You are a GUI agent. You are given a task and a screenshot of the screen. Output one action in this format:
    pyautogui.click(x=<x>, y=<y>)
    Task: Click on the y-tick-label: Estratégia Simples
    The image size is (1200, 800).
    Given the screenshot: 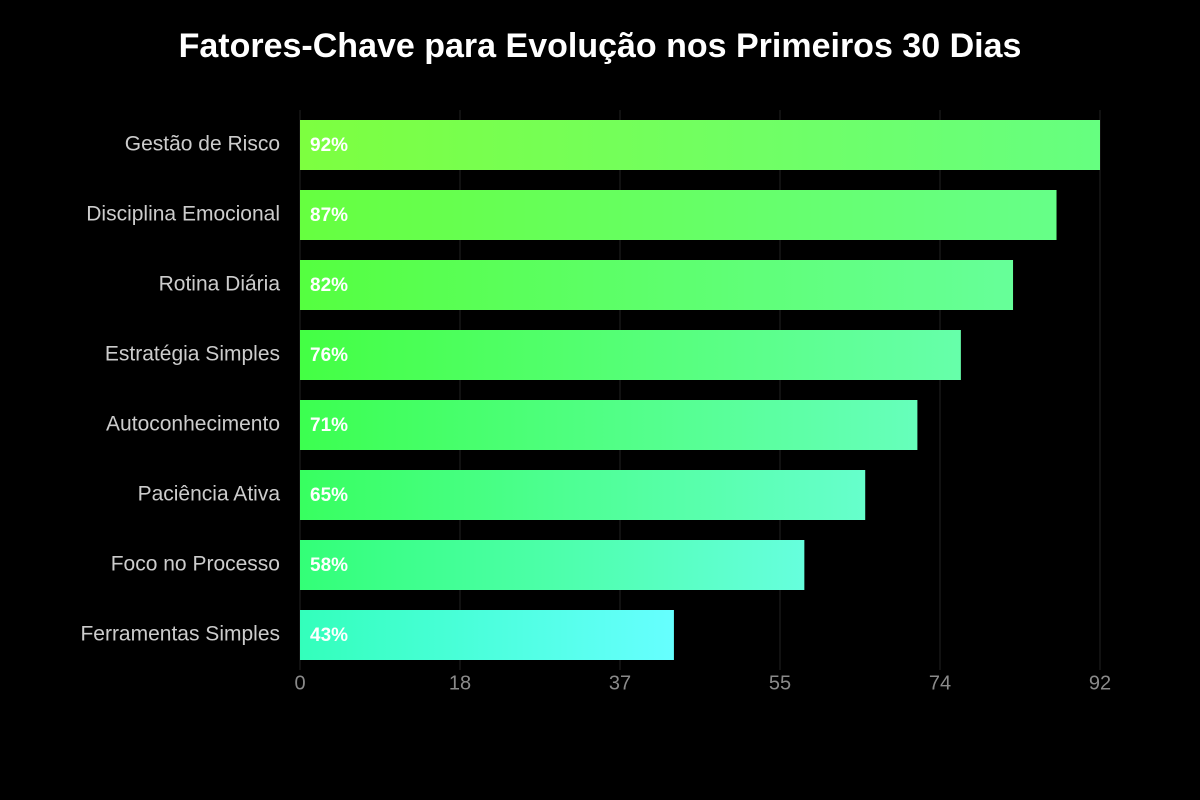 What is the action you would take?
    pyautogui.click(x=192, y=354)
    